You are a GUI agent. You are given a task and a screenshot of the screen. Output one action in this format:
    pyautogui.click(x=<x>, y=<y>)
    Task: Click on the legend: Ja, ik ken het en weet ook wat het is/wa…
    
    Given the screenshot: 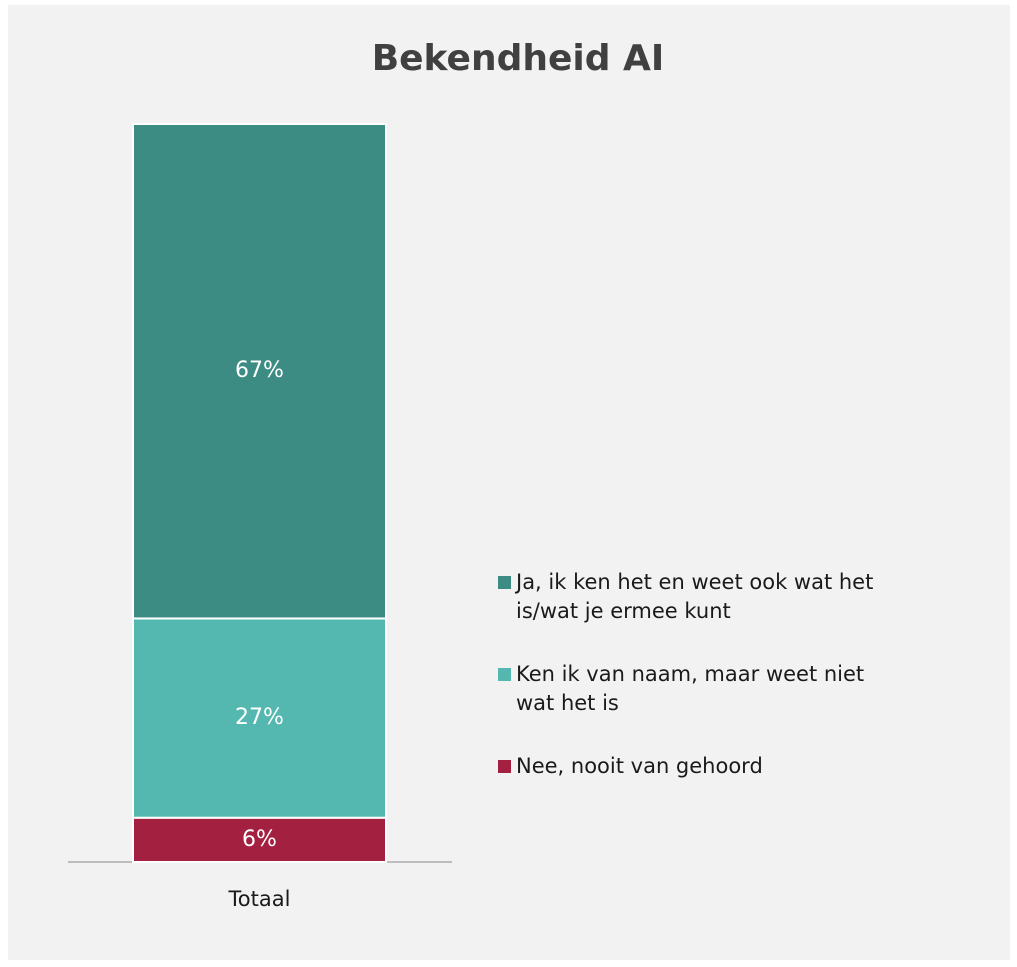 What is the action you would take?
    pyautogui.click(x=698, y=691)
    